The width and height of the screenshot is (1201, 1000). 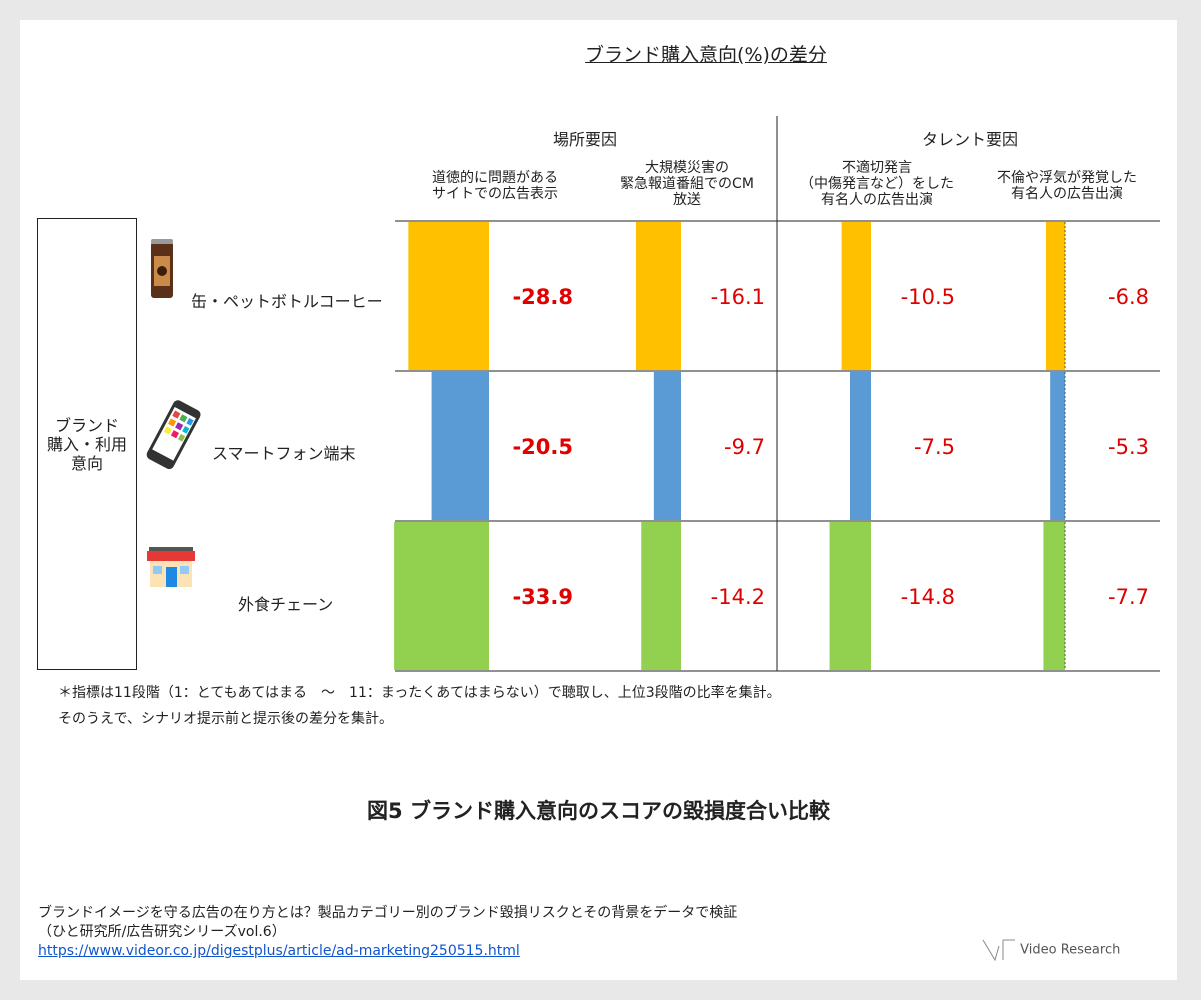 I want to click on bar-r2-c3, so click(x=860, y=446).